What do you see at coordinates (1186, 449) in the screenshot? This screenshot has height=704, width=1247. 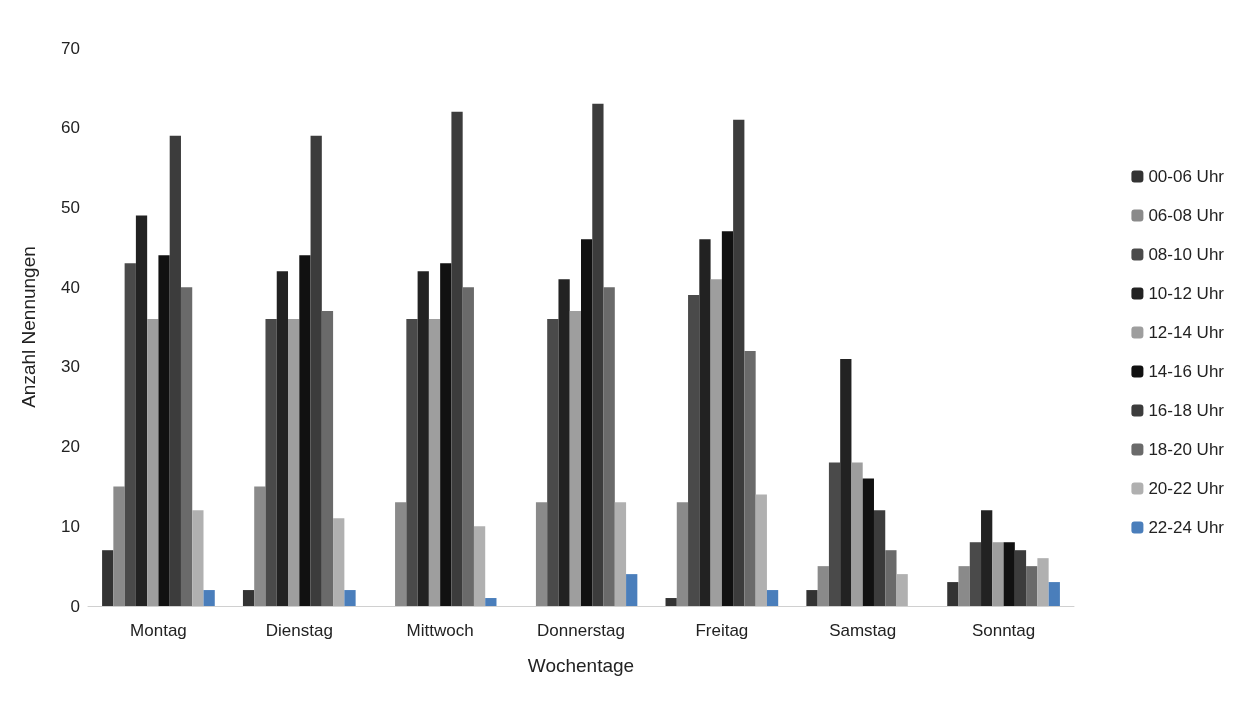 I see `legend-label: 18-20 Uhr` at bounding box center [1186, 449].